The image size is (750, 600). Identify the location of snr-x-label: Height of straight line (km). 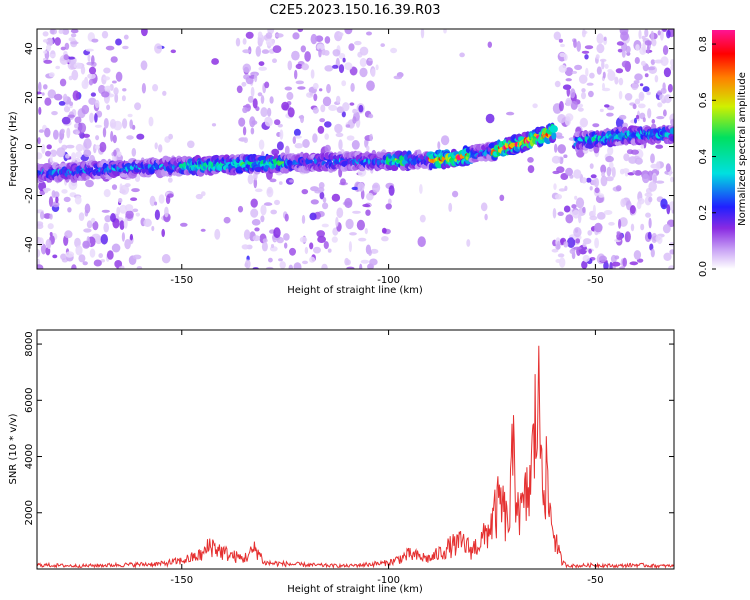
(355, 589).